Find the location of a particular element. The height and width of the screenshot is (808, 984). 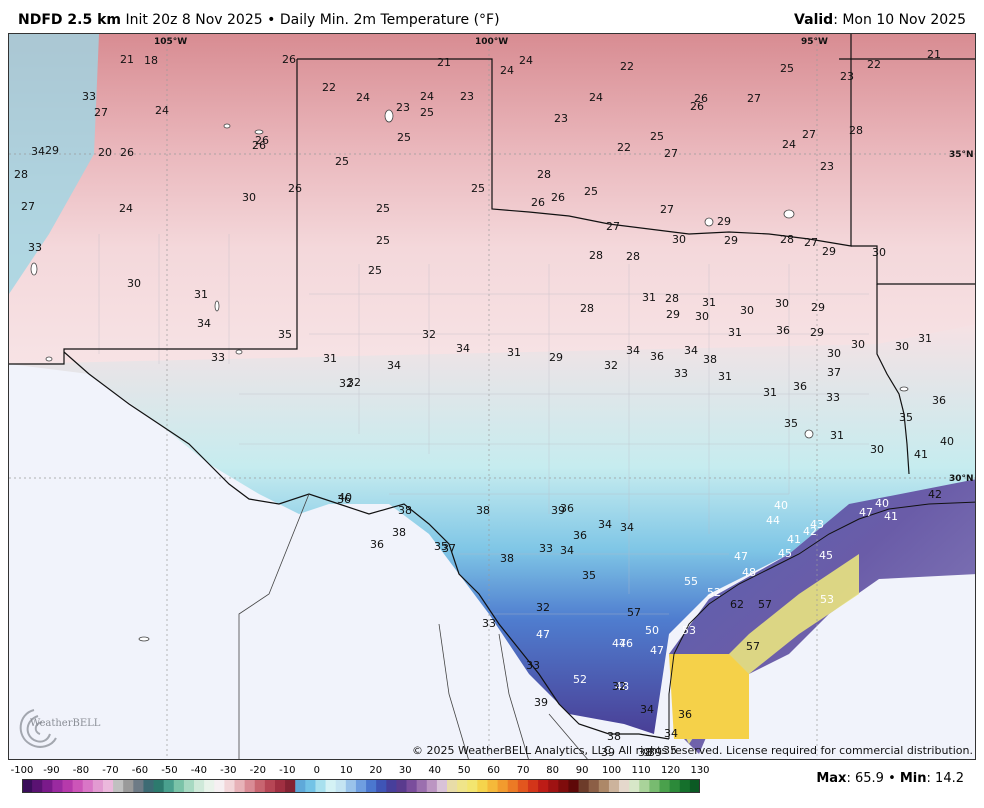

temperature-label: 40 is located at coordinates (882, 503).